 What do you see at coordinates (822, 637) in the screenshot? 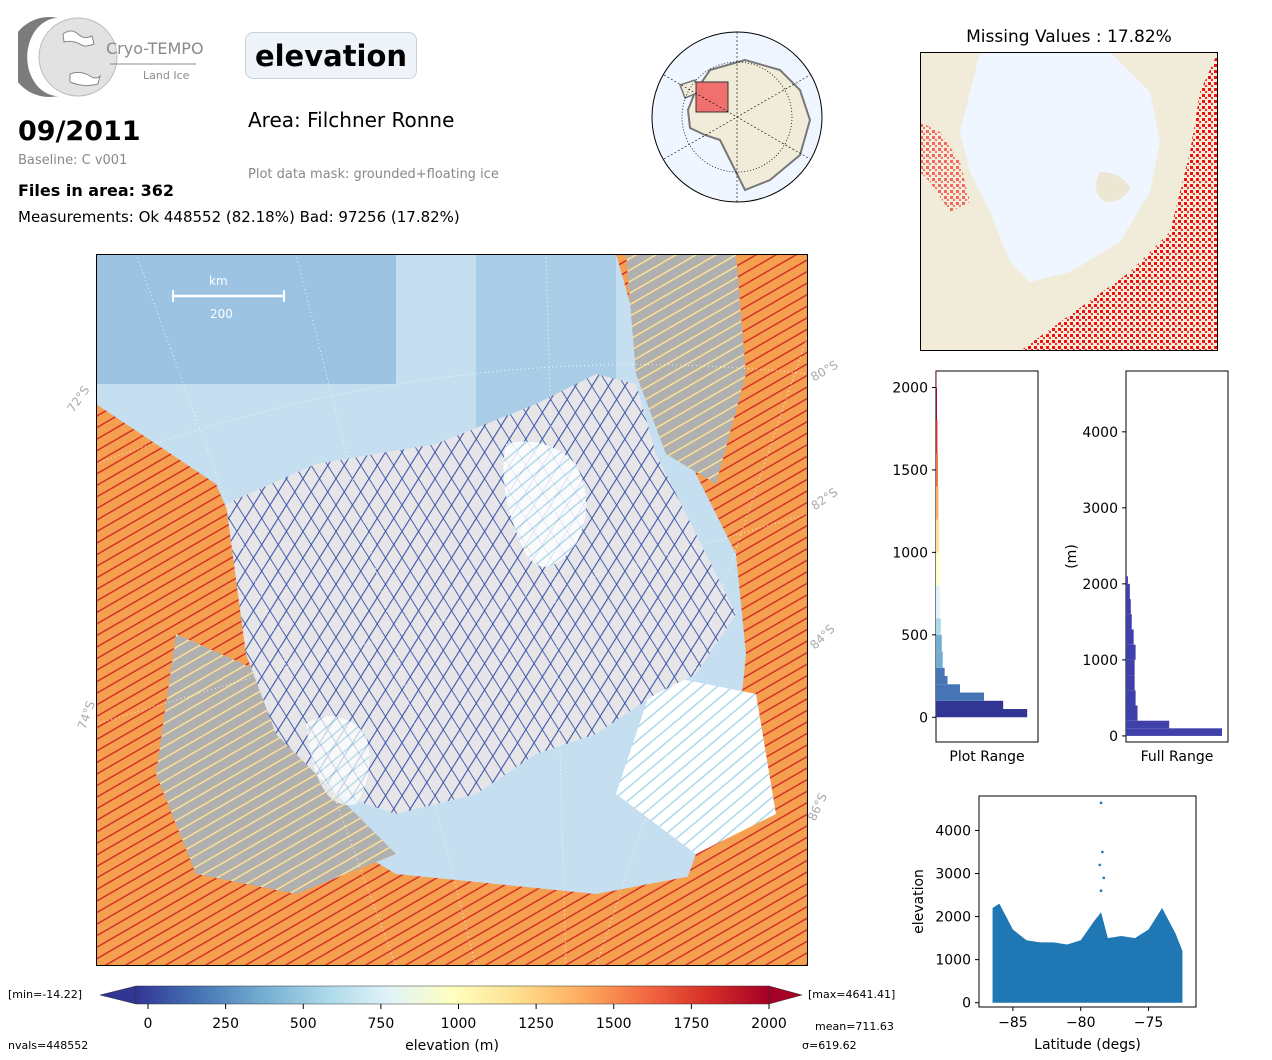
I see `lat-label-84: 84°S` at bounding box center [822, 637].